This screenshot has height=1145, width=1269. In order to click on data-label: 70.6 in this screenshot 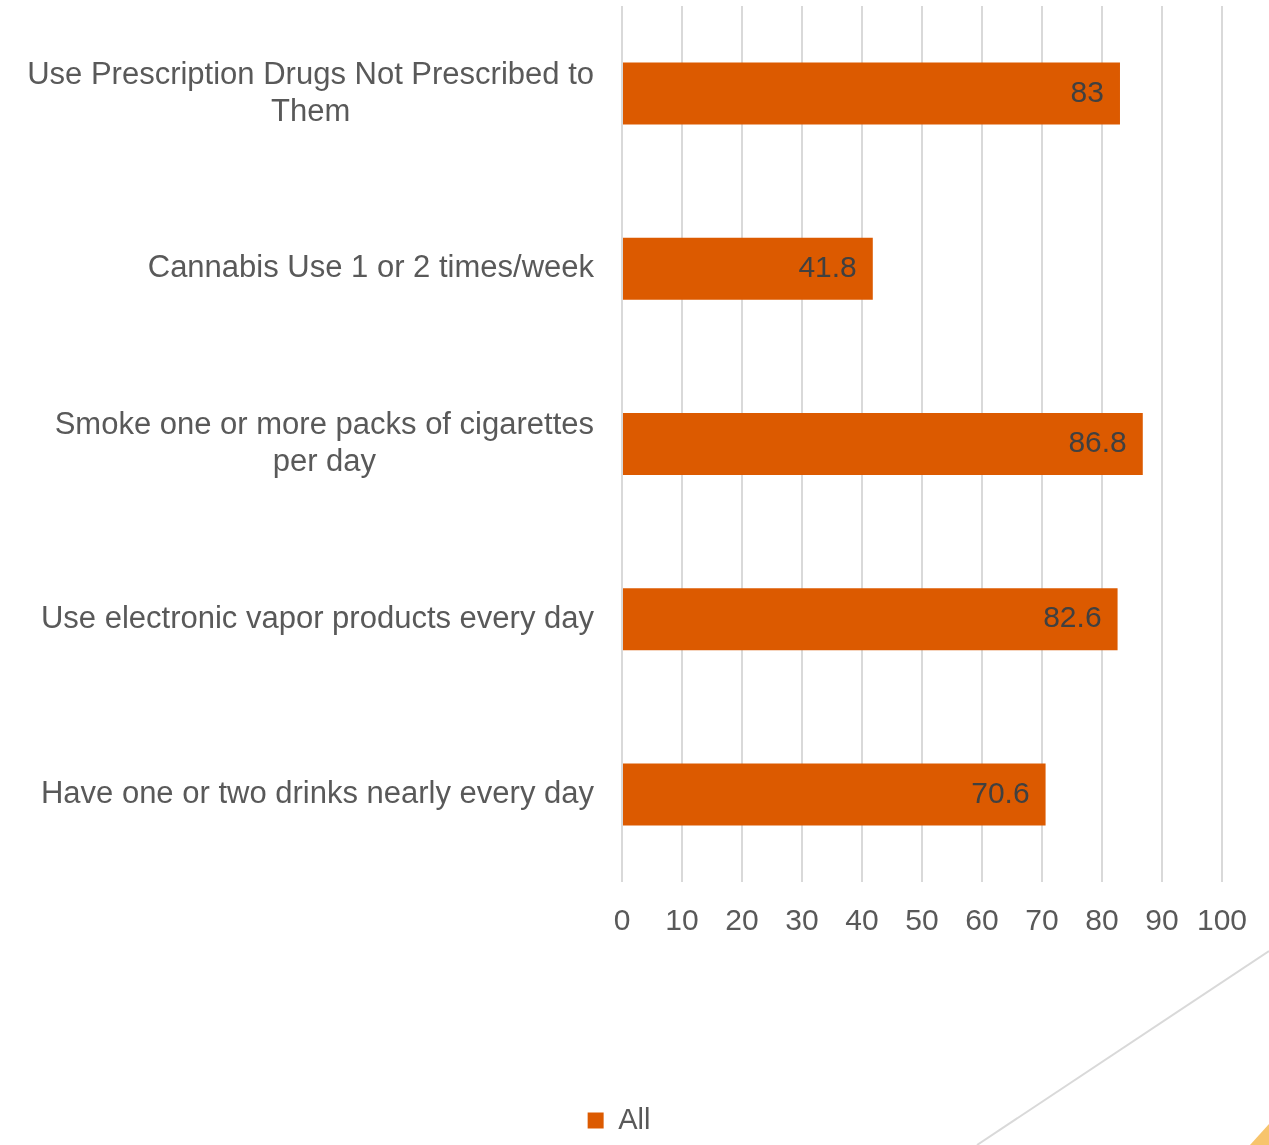, I will do `click(1000, 792)`.